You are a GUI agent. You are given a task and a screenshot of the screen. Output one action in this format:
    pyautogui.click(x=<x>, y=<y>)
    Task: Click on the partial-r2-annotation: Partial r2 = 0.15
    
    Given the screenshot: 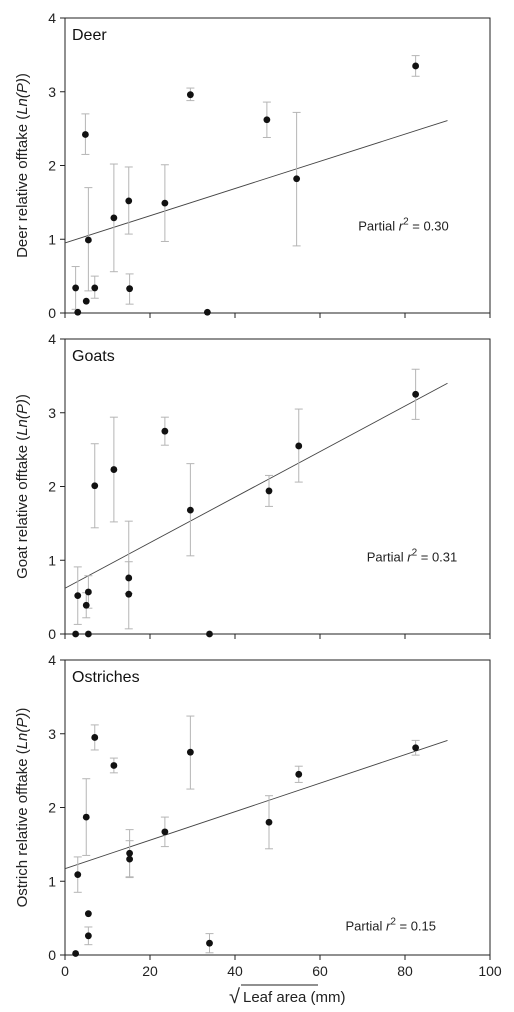 What is the action you would take?
    pyautogui.click(x=391, y=925)
    